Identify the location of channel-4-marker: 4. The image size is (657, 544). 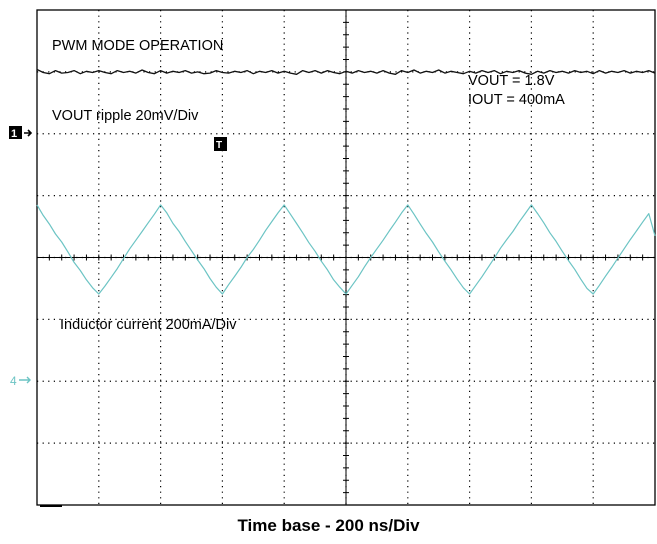
(20, 381).